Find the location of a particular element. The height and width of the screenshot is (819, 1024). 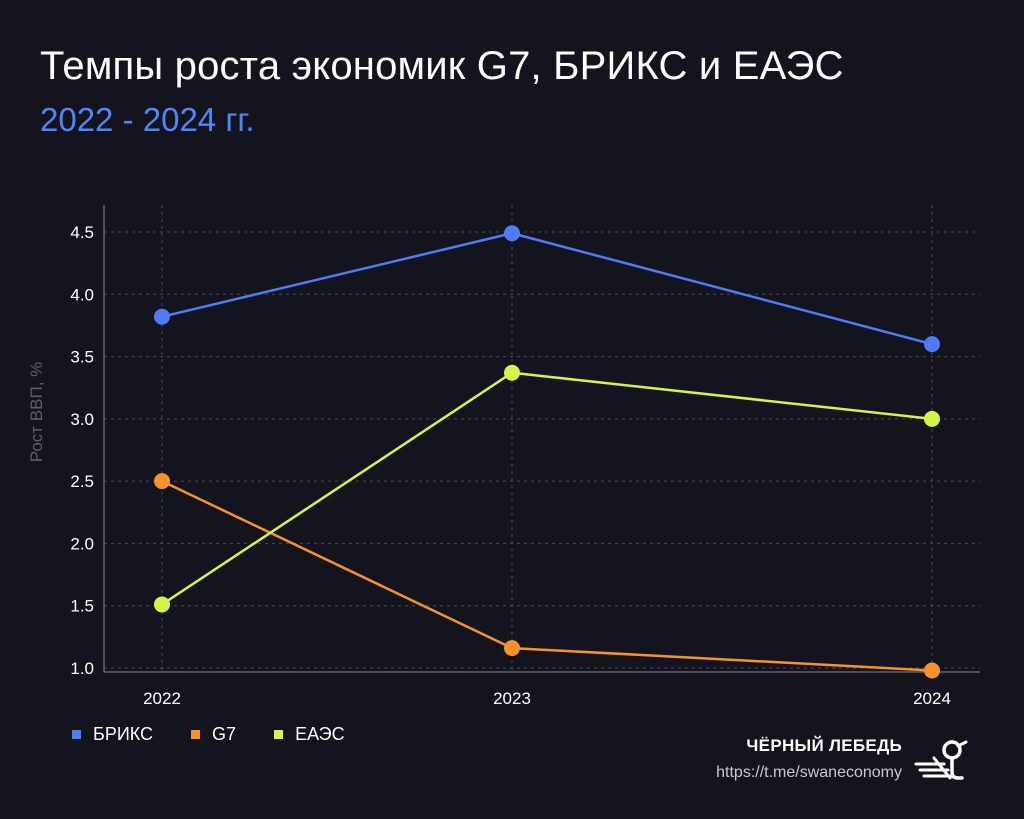

legend-swatch-brics is located at coordinates (76, 734).